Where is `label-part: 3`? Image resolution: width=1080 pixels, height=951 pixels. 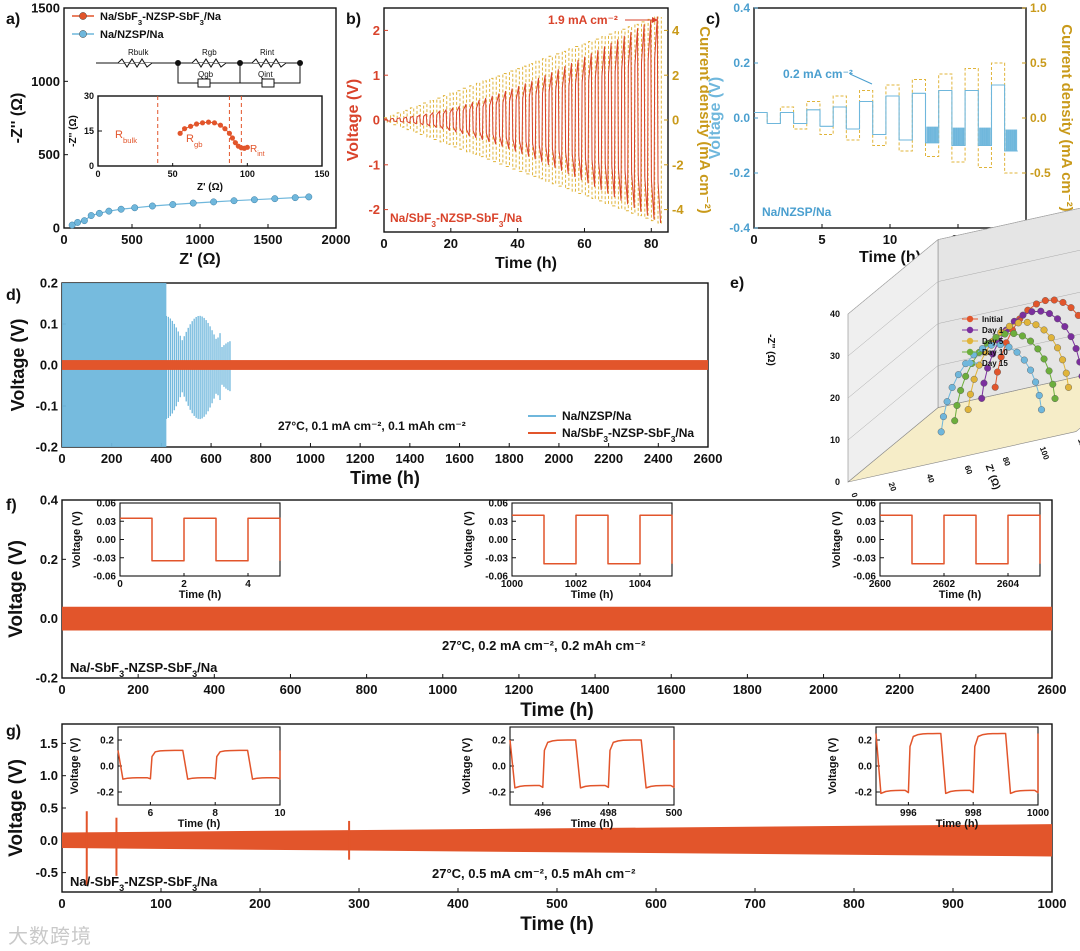 label-part: 3 is located at coordinates (194, 674).